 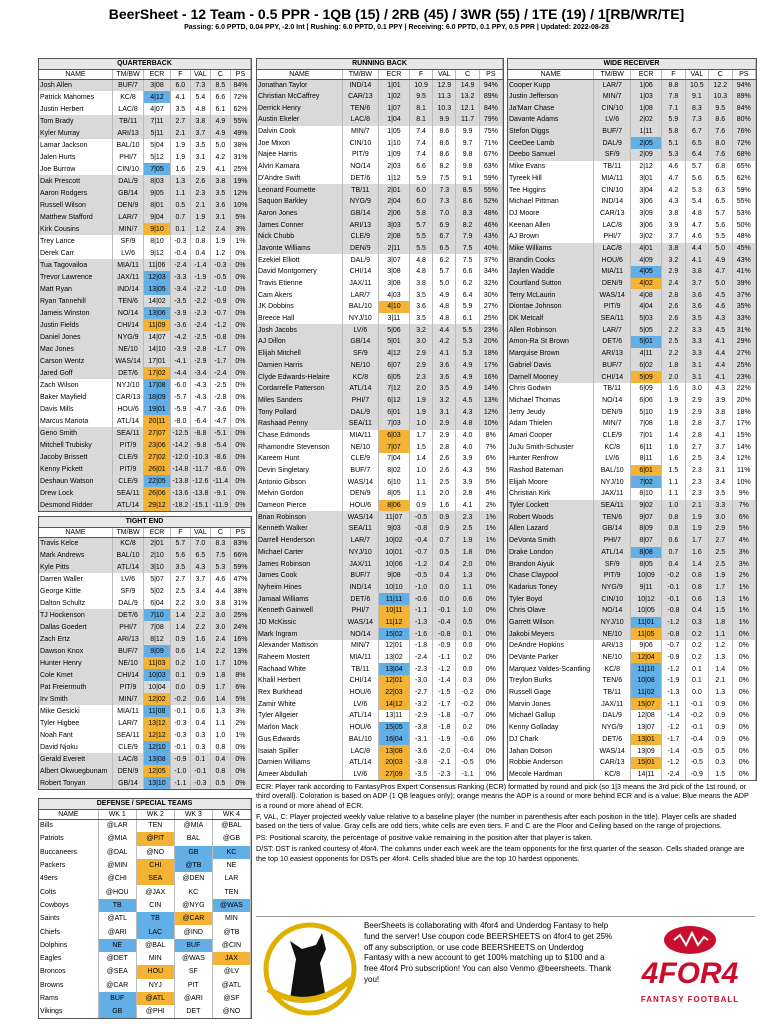 What do you see at coordinates (646, 283) in the screenshot?
I see `cell: 4|02` at bounding box center [646, 283].